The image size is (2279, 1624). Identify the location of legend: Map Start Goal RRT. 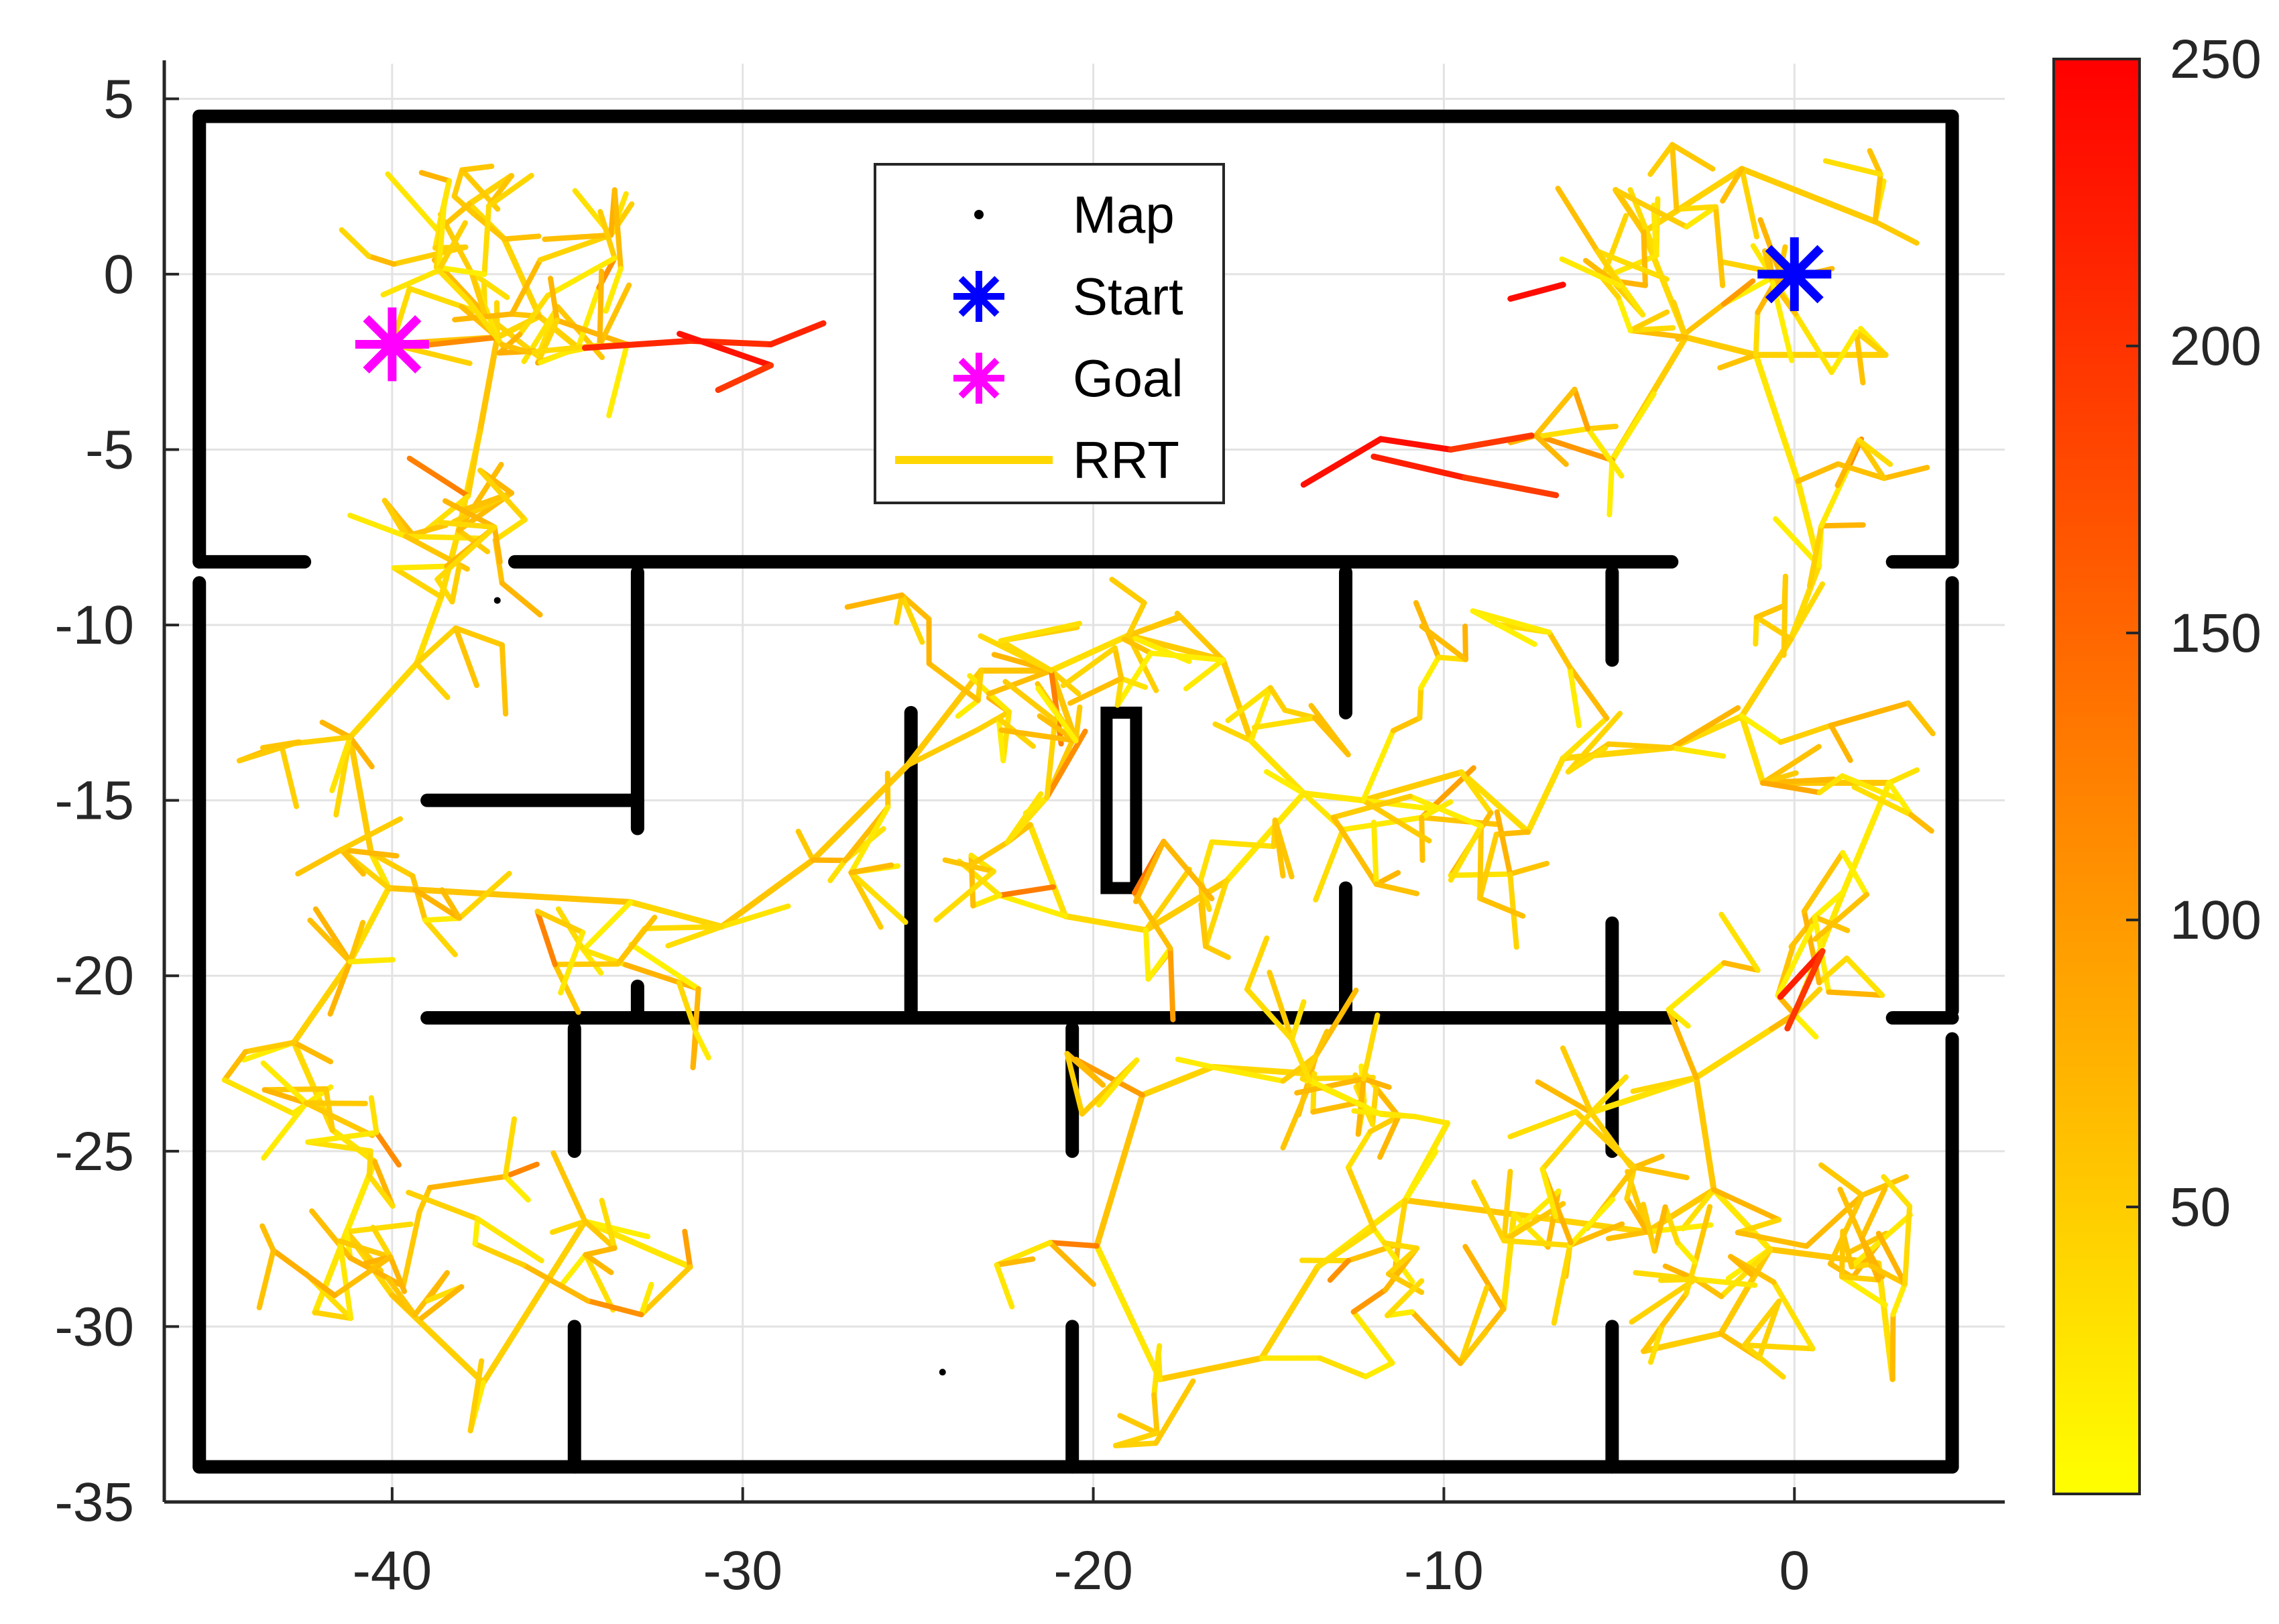
(1049, 333).